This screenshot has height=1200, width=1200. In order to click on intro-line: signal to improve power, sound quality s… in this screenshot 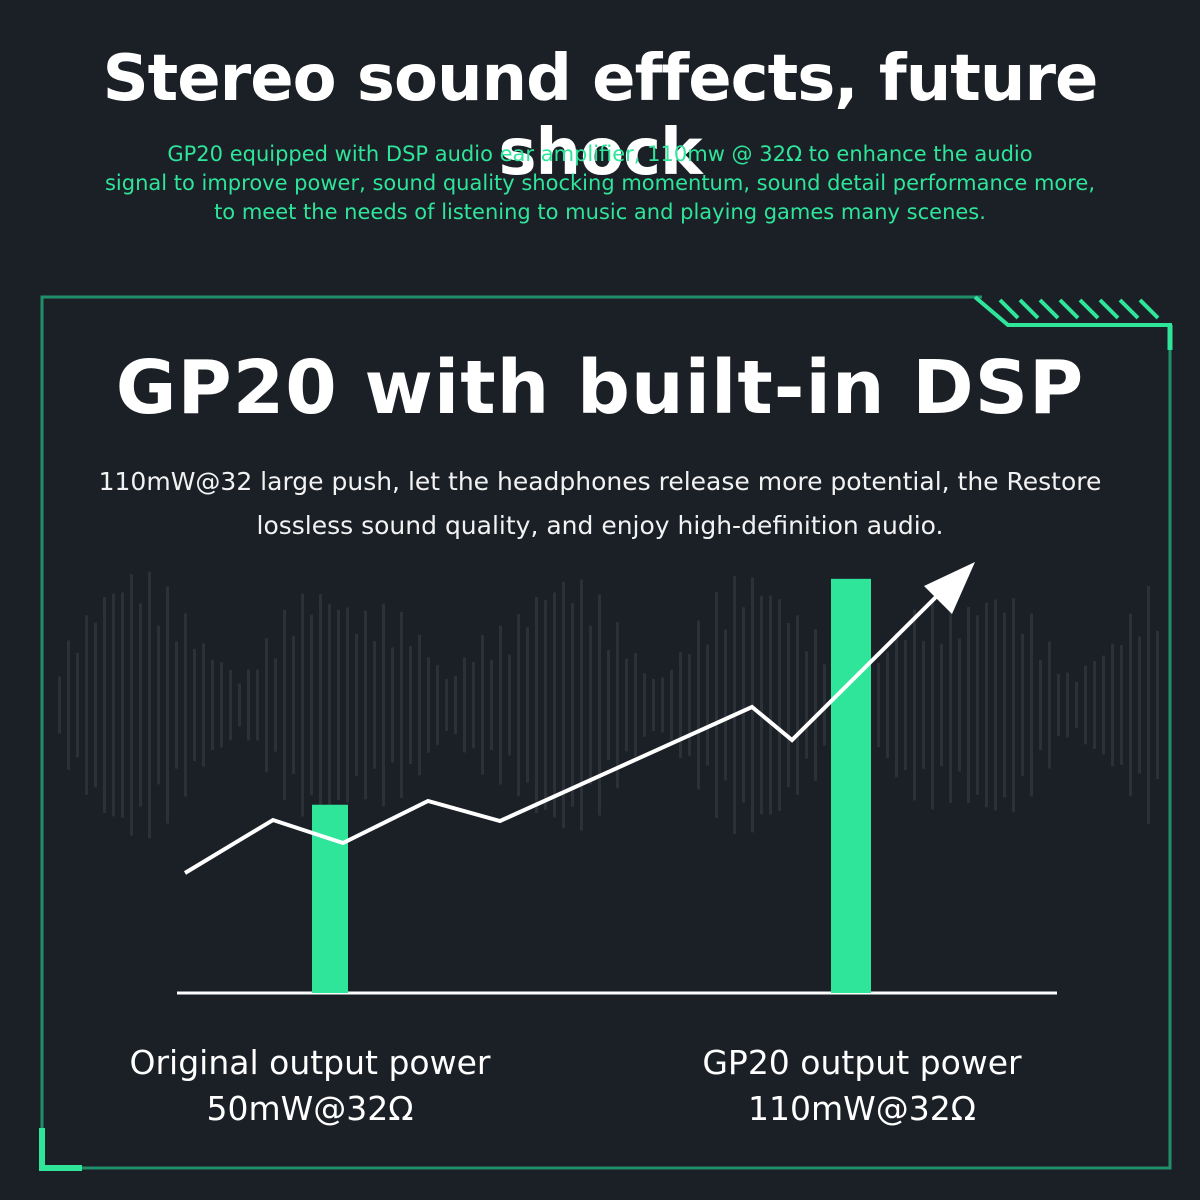, I will do `click(600, 183)`.